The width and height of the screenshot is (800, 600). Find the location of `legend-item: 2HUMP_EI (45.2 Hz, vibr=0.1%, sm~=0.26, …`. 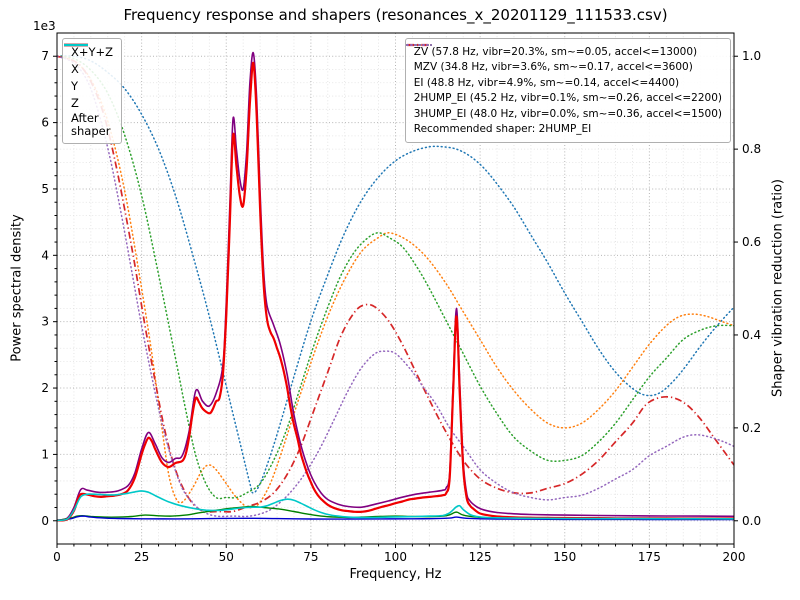

legend-item: 2HUMP_EI (45.2 Hz, vibr=0.1%, sm~=0.26, … is located at coordinates (564, 75).